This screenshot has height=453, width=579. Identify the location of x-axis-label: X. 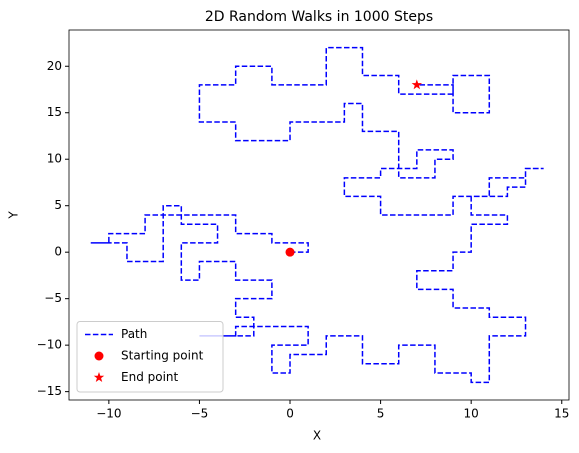
(317, 436).